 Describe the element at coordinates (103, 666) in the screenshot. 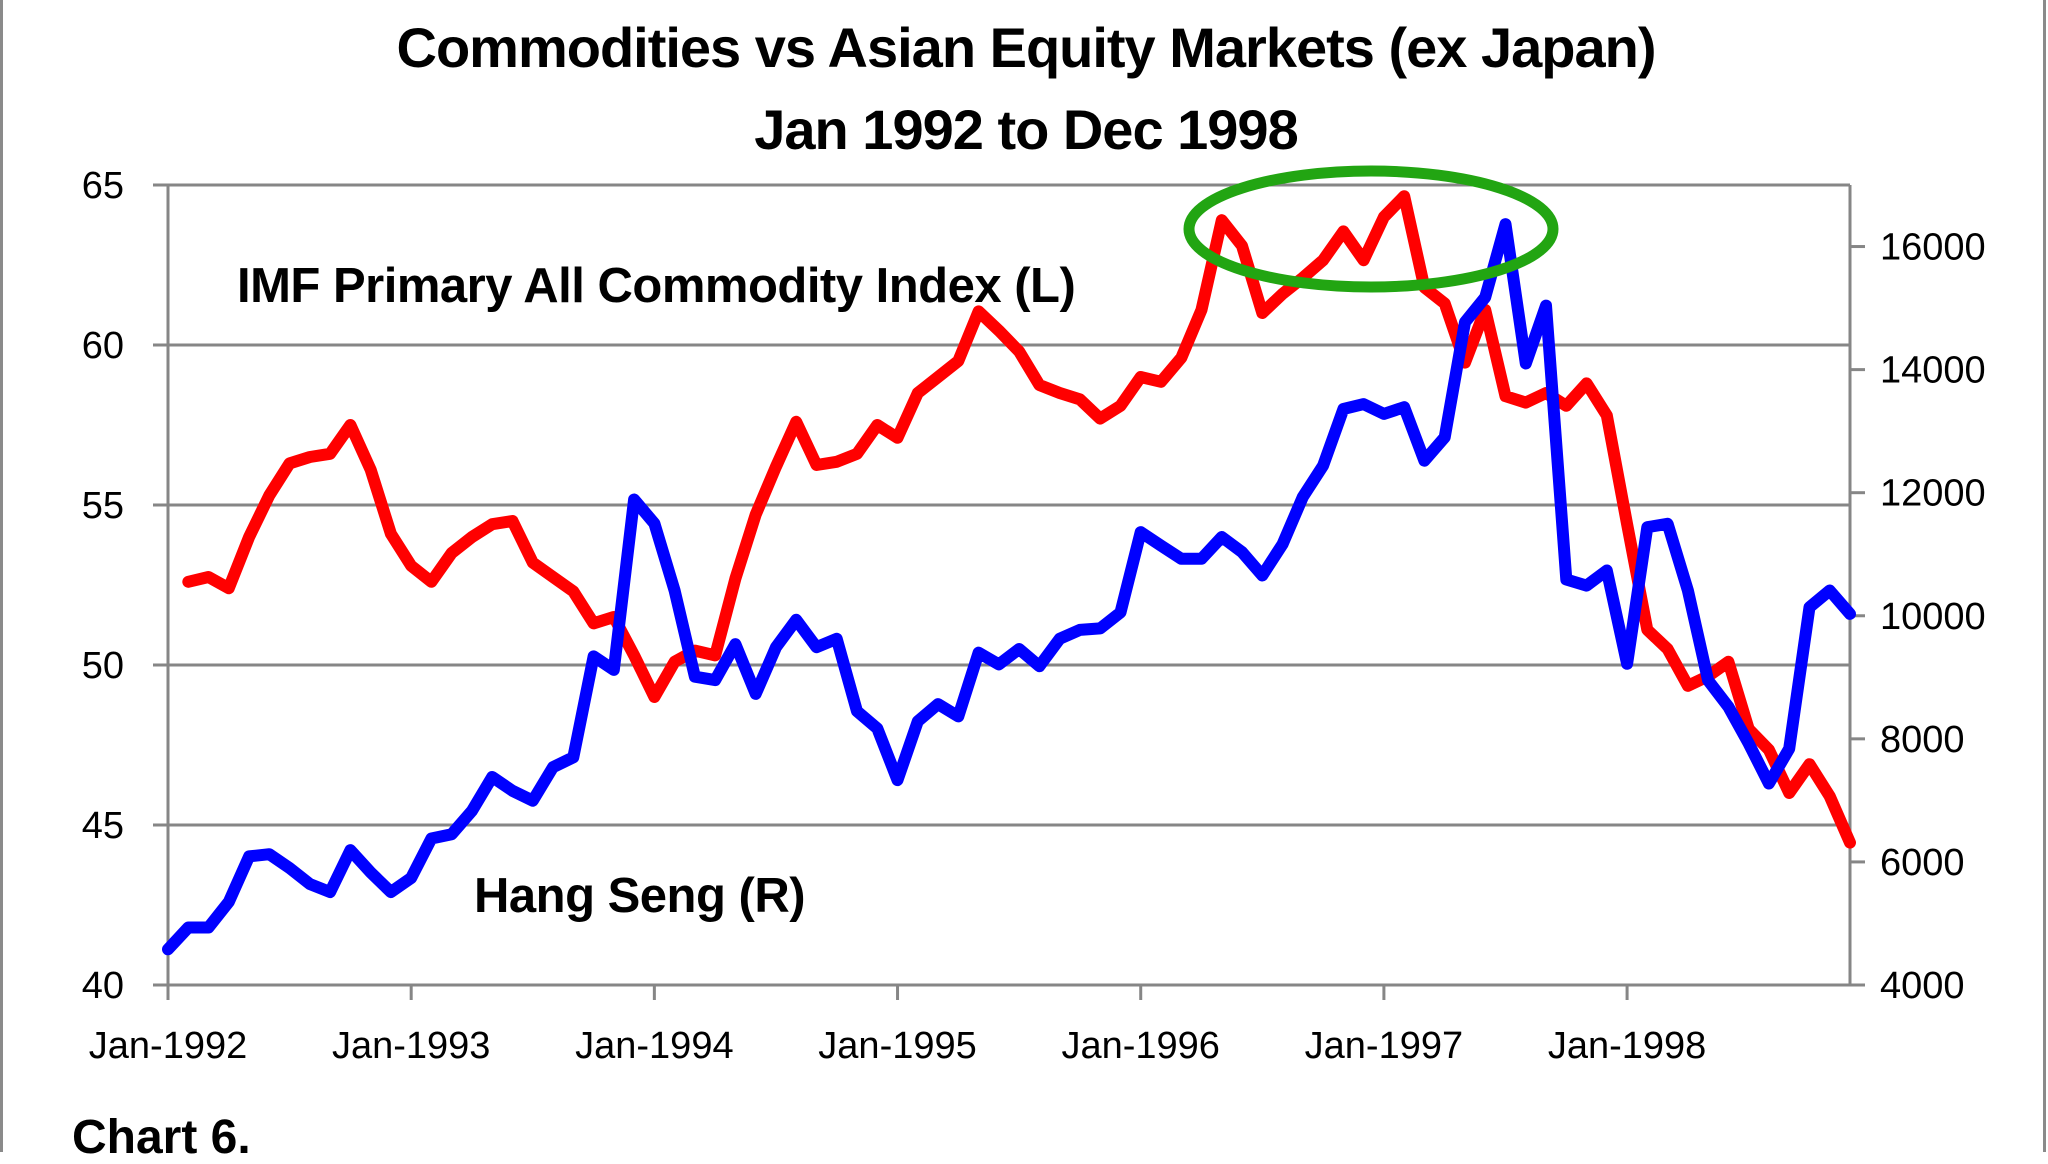

I see `left-tick-label: 50` at that location.